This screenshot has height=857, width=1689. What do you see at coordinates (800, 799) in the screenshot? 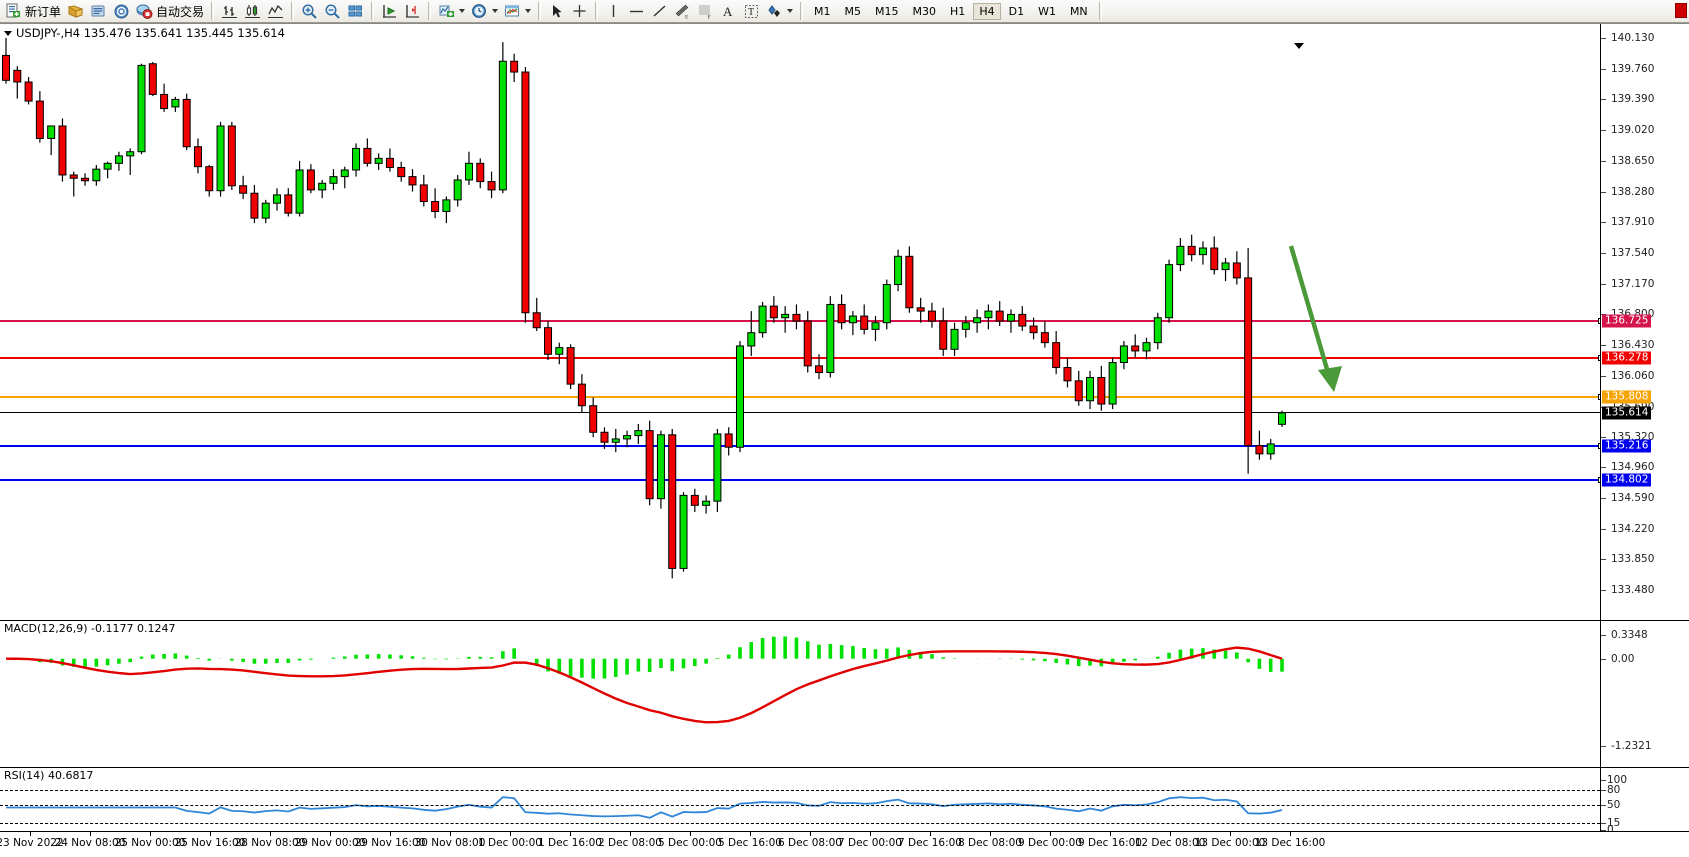
I see `rsi-plot` at bounding box center [800, 799].